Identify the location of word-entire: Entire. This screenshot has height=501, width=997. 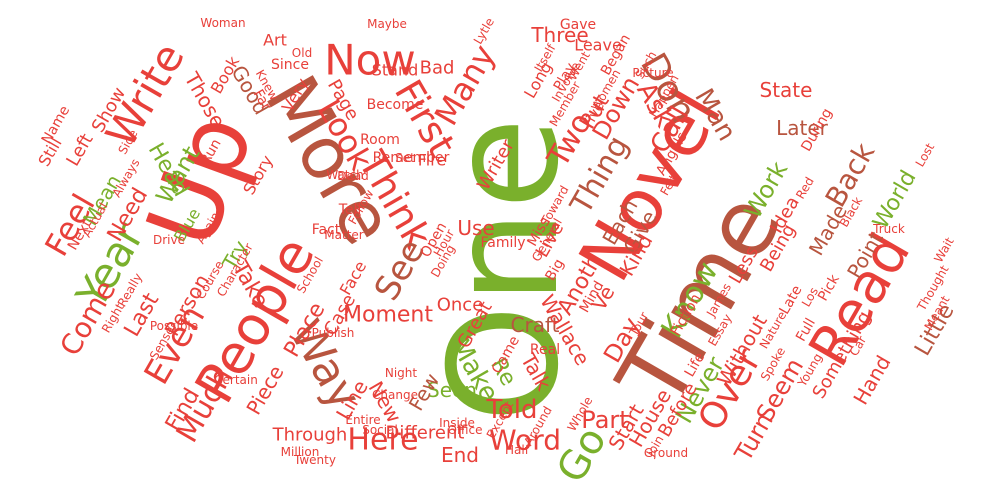
(362, 420).